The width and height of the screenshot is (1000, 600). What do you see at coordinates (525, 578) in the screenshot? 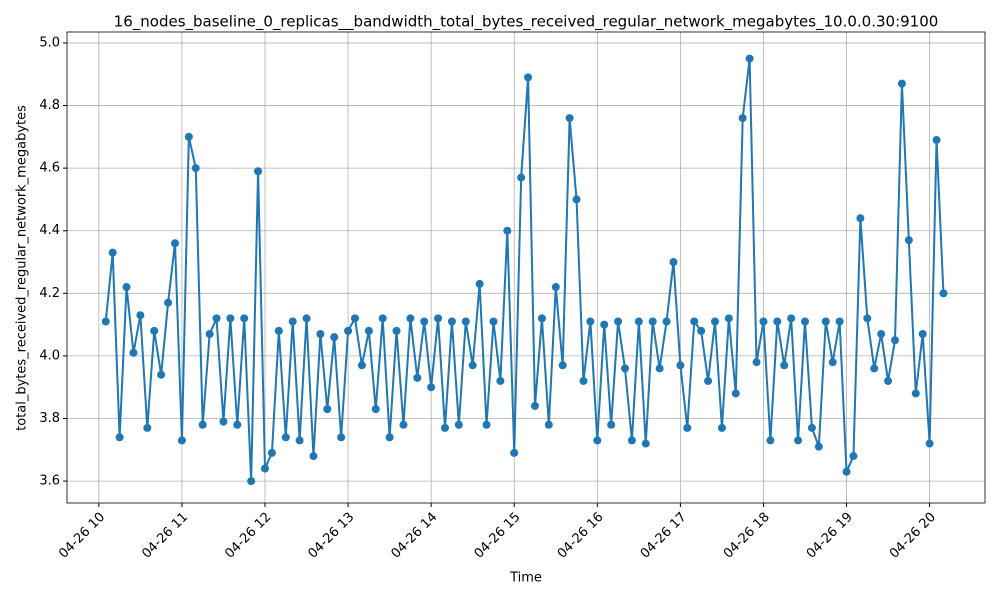
I see `x-axis-label: Time` at bounding box center [525, 578].